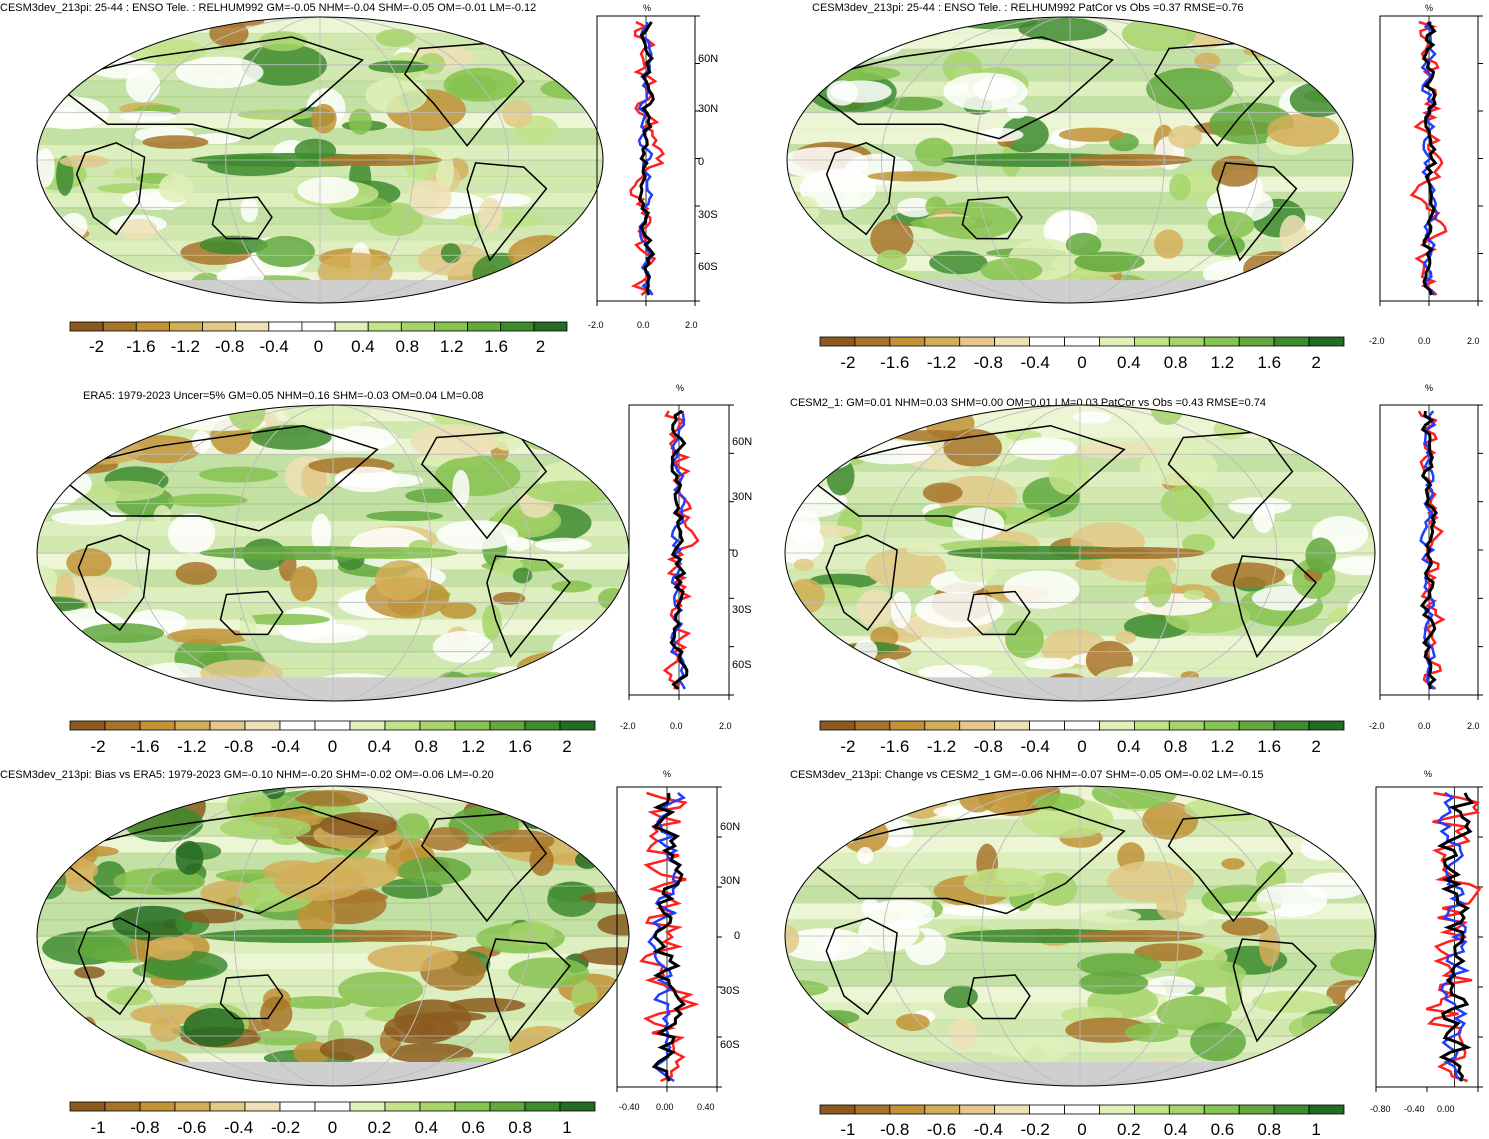  Describe the element at coordinates (1473, 341) in the screenshot. I see `profile-tick-label: 2.0` at that location.